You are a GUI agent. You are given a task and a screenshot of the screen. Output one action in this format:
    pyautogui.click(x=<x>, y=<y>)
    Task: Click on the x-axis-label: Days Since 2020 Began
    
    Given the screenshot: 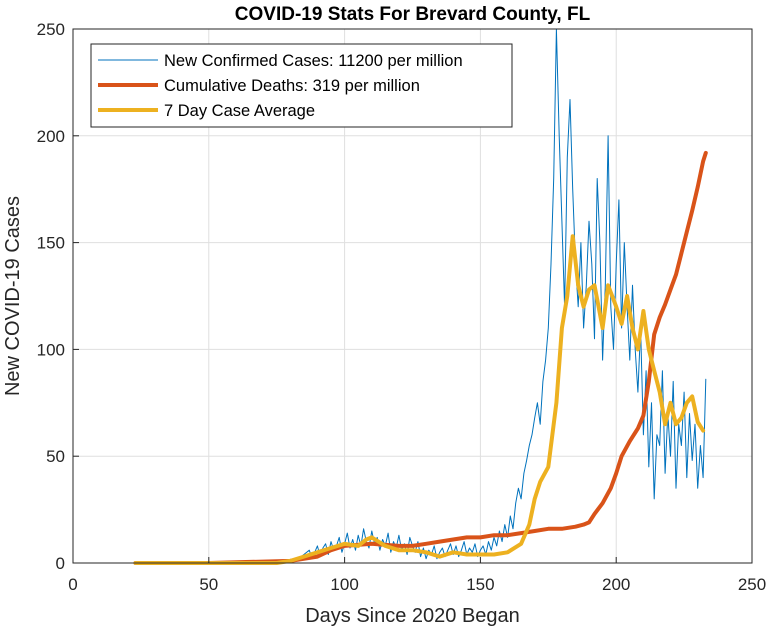 What is the action you would take?
    pyautogui.click(x=412, y=616)
    